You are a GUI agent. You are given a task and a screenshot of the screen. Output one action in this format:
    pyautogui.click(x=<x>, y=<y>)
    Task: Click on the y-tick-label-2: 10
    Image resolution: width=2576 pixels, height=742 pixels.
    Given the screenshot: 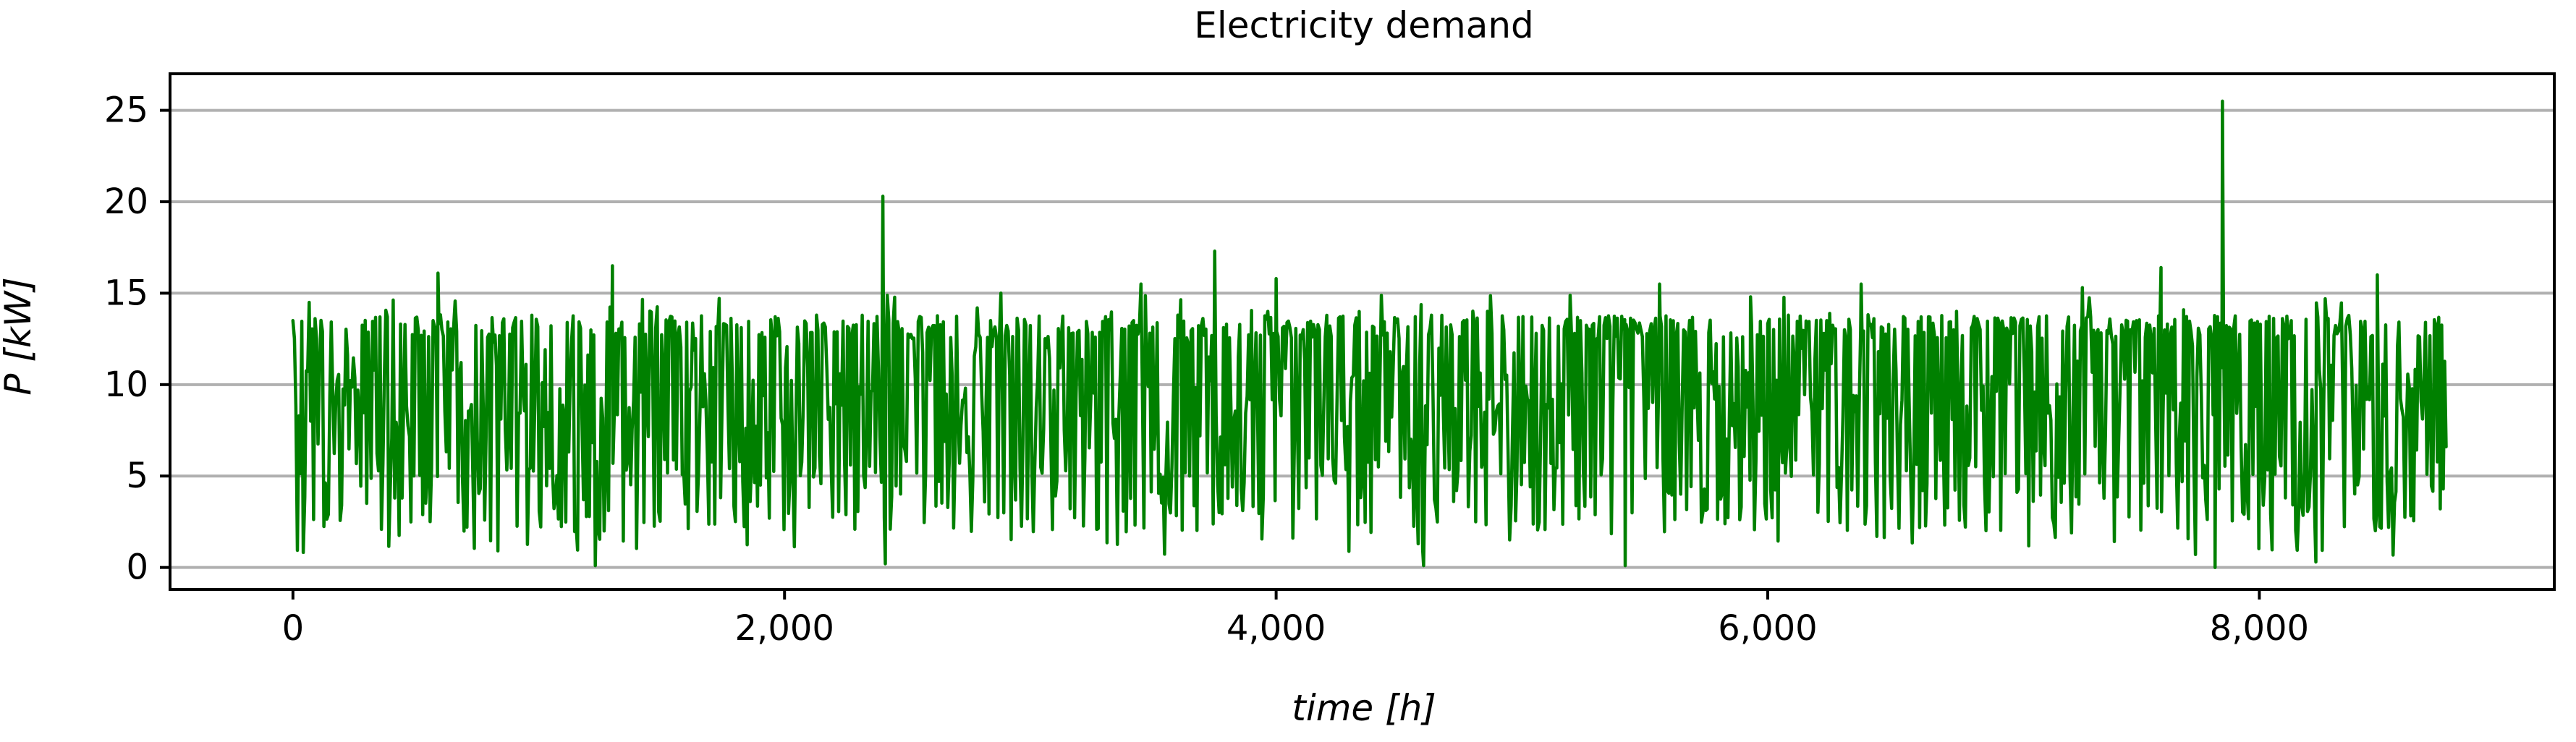 What is the action you would take?
    pyautogui.click(x=126, y=384)
    